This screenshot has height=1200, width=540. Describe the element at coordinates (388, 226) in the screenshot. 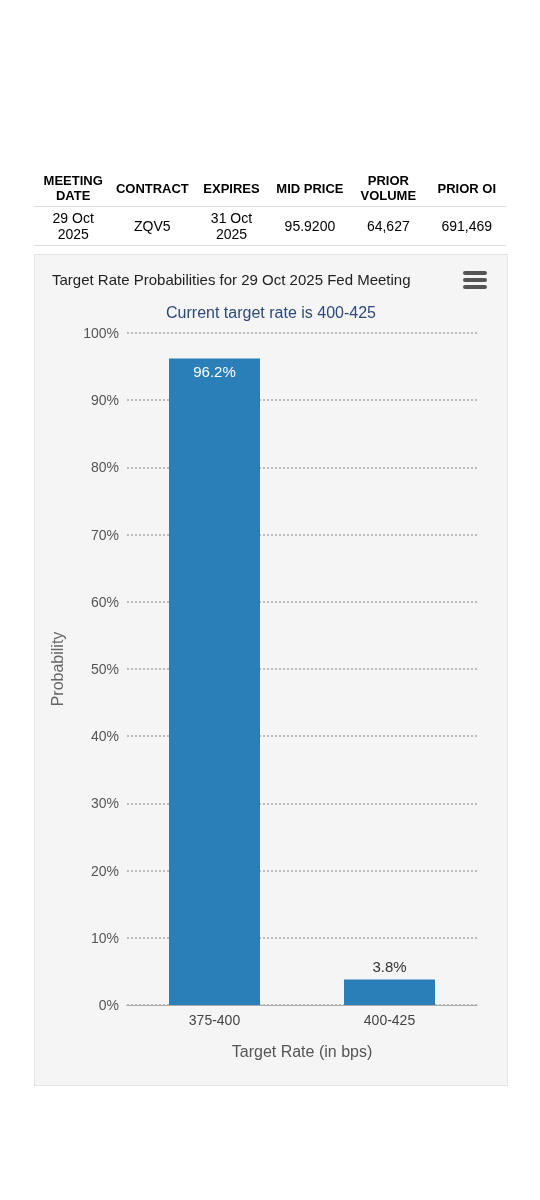

I see `text: 64,627` at that location.